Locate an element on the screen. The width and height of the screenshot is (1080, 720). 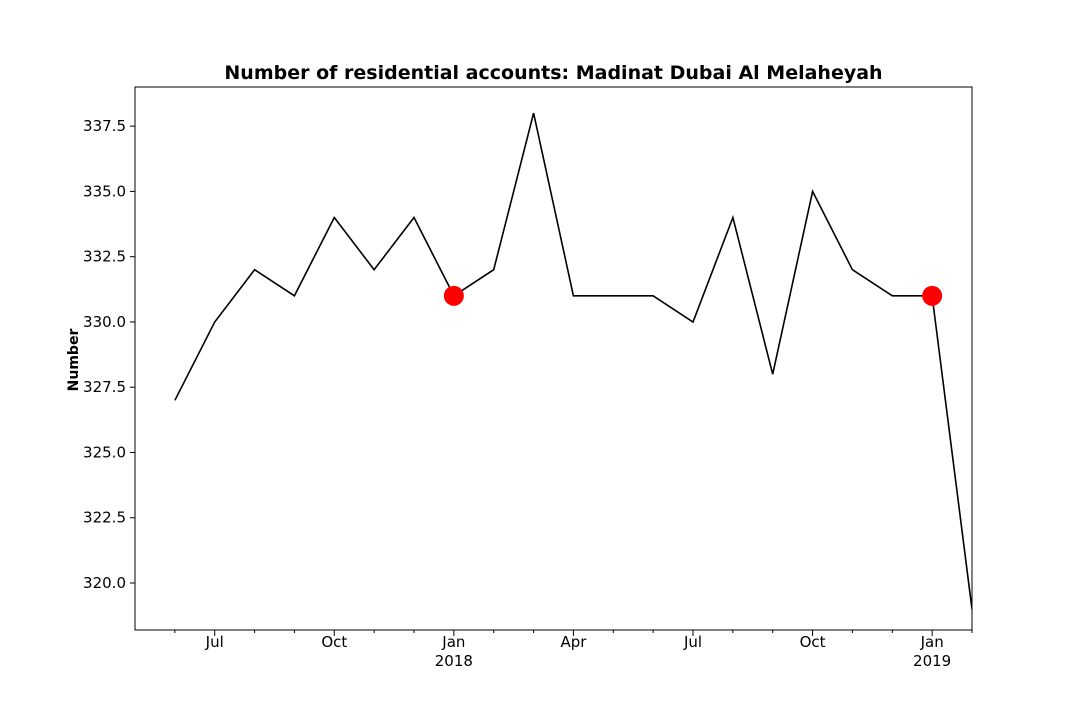
x-tick-label: Apr is located at coordinates (573, 642).